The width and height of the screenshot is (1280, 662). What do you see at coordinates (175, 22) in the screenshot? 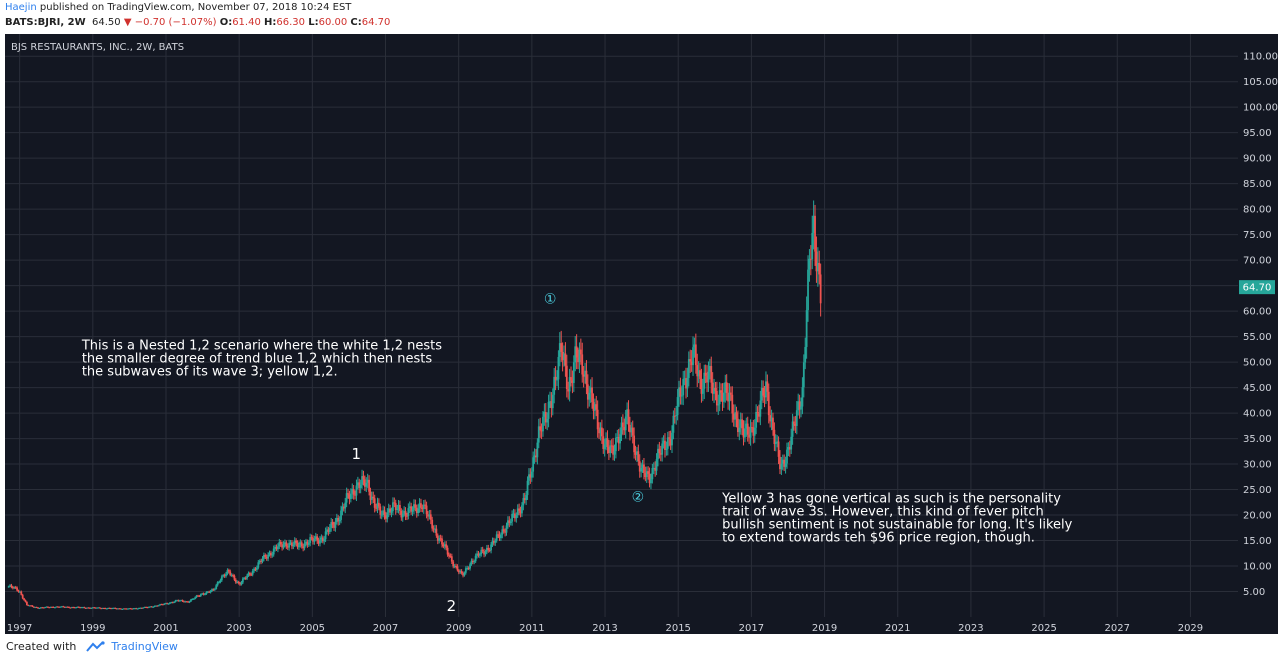
I see `price-change: −0.70 (−1.07%)` at bounding box center [175, 22].